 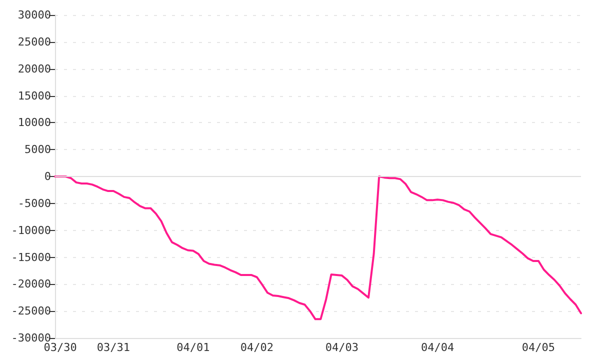 What do you see at coordinates (31, 230) in the screenshot?
I see `y-tick-label: -10000` at bounding box center [31, 230].